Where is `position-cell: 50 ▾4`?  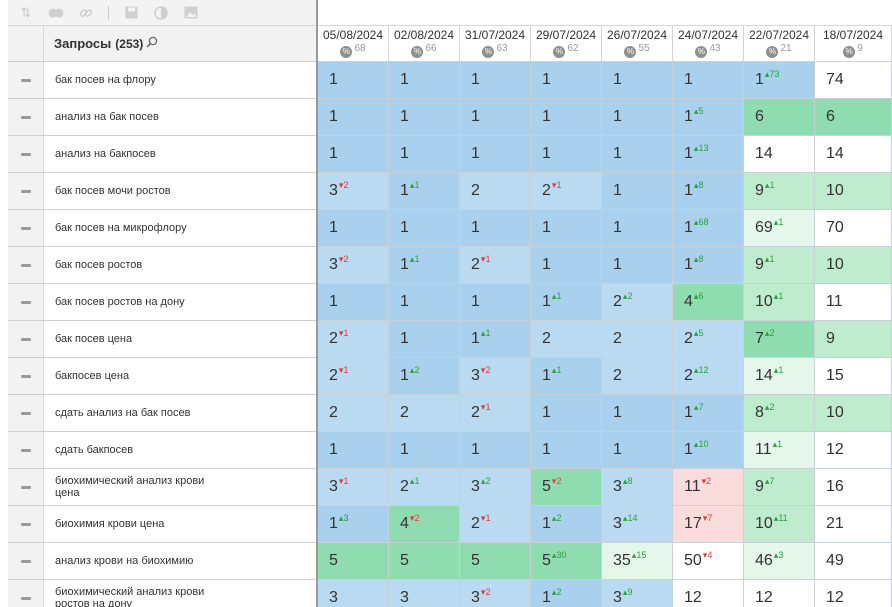 position-cell: 50 ▾4 is located at coordinates (708, 561).